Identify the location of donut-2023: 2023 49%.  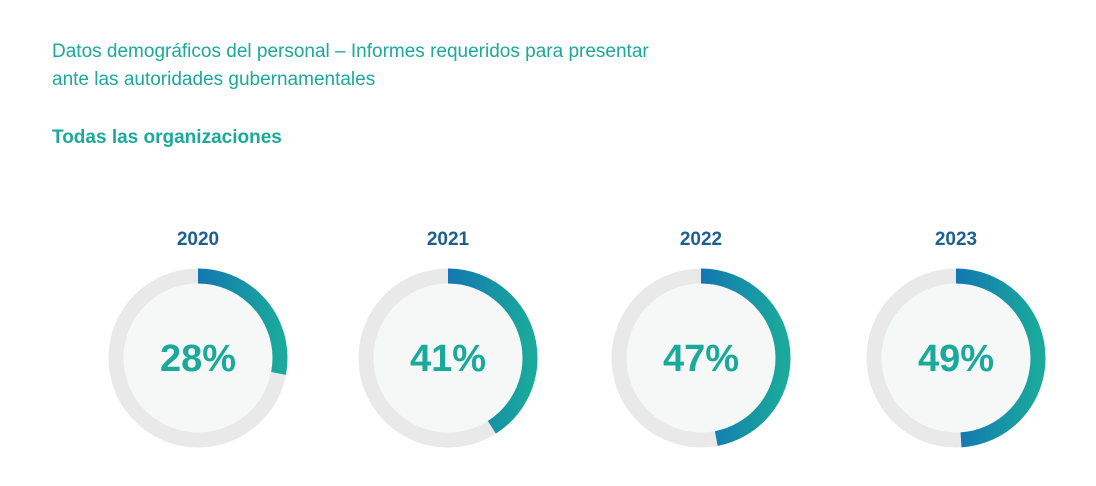
(956, 338).